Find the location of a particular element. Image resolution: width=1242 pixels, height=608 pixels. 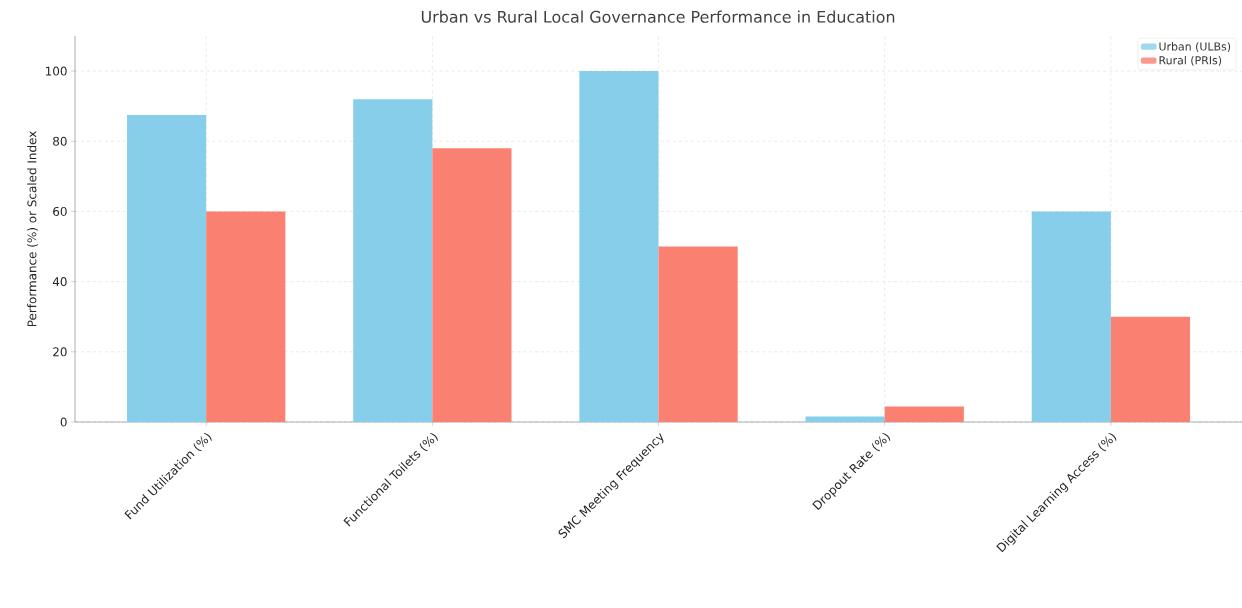

y-tick-label: 60 is located at coordinates (60, 211).